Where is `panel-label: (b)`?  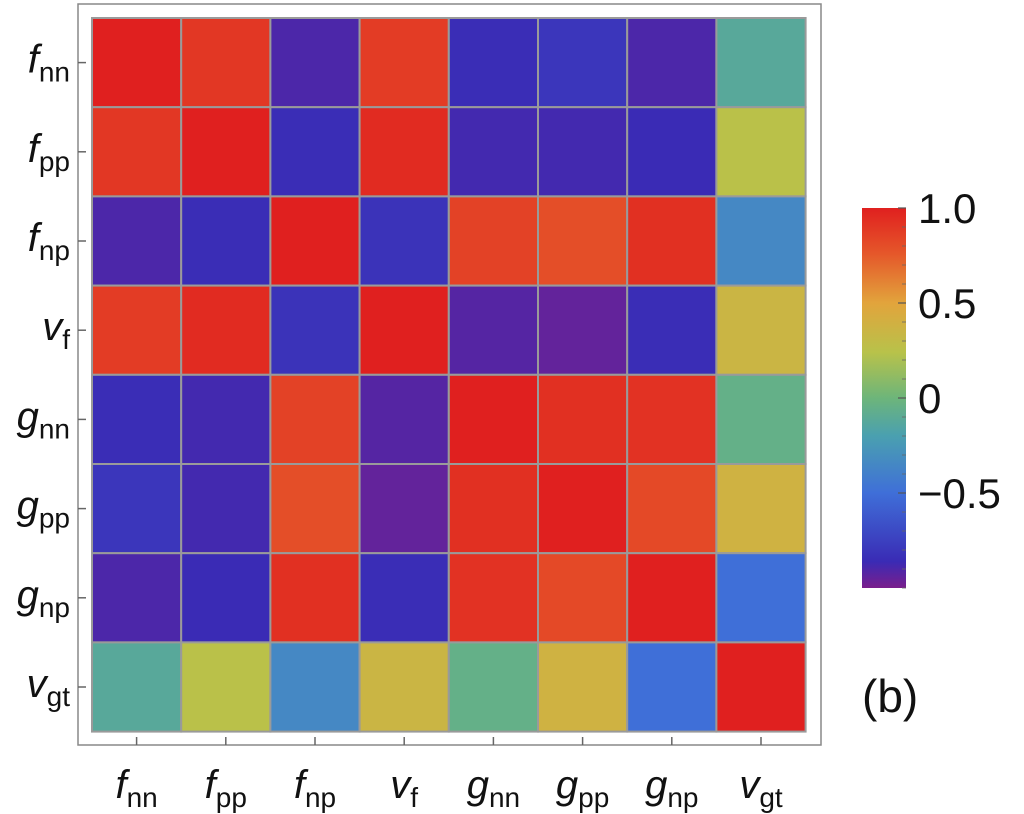 panel-label: (b) is located at coordinates (890, 696).